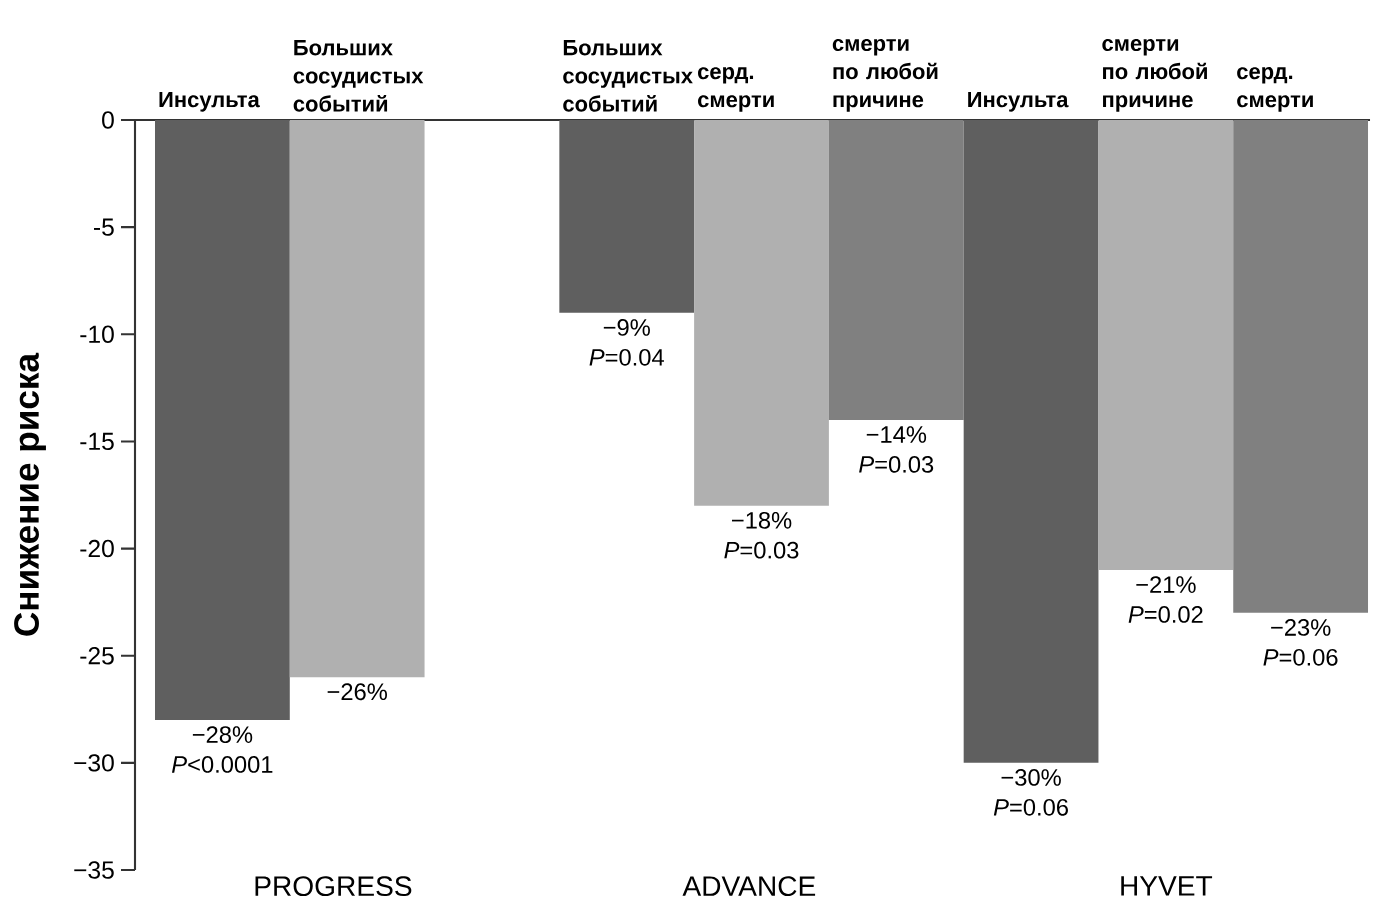 This screenshot has width=1385, height=903. I want to click on data-label: −26%, so click(357, 692).